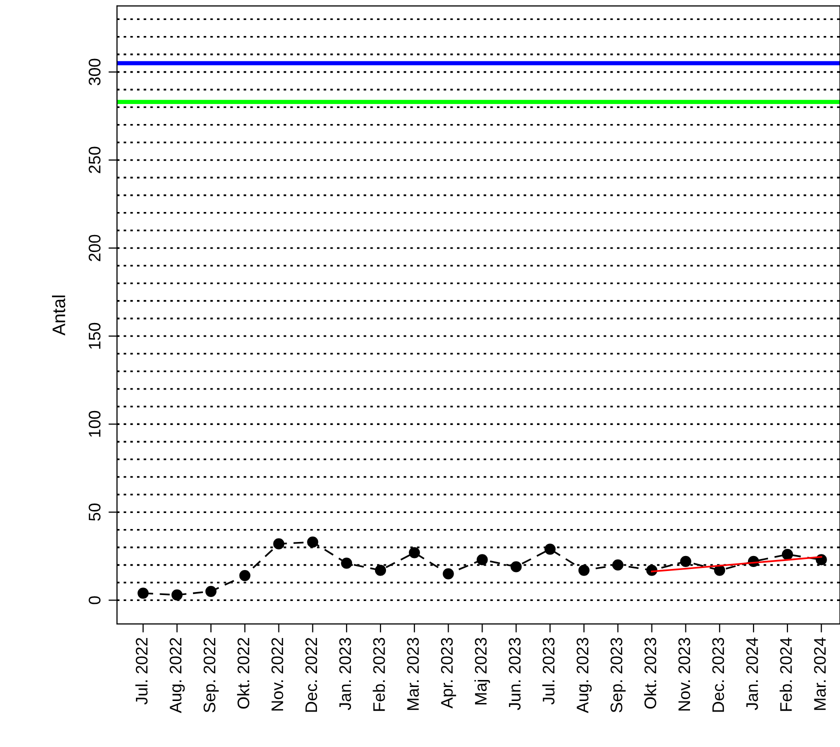  What do you see at coordinates (752, 674) in the screenshot?
I see `x-tick-label: Jan. 2024` at bounding box center [752, 674].